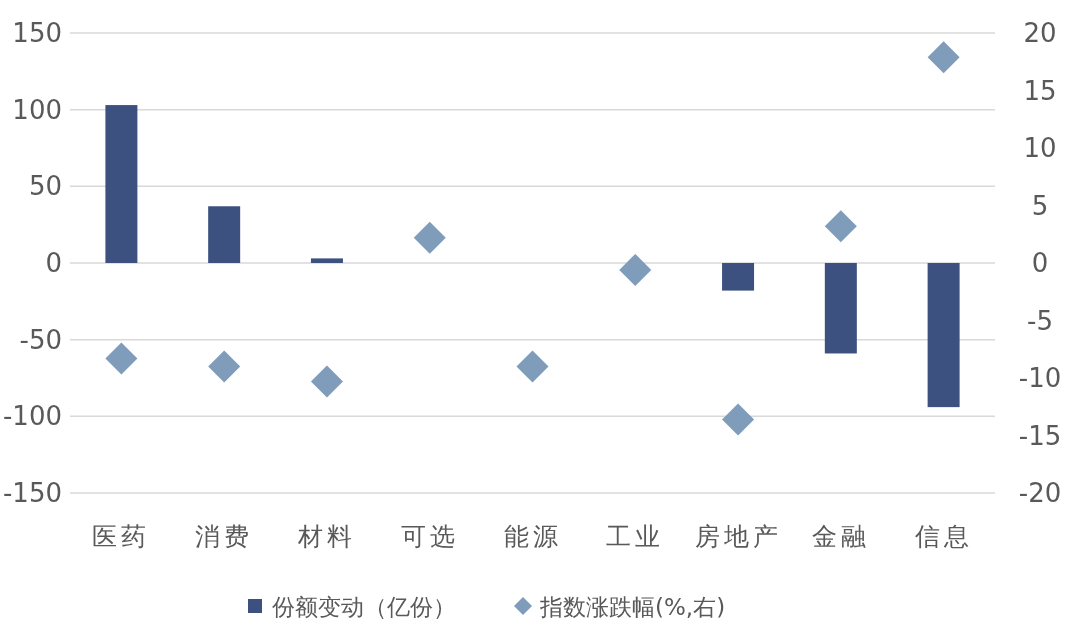  What do you see at coordinates (32, 416) in the screenshot?
I see `y-tick-label: -100` at bounding box center [32, 416].